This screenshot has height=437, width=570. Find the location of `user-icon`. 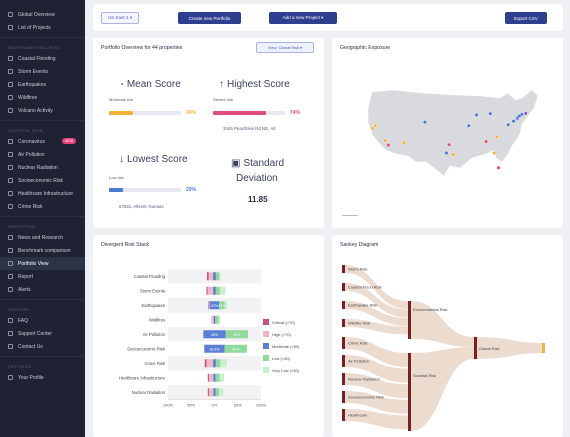

user-icon is located at coordinates (10, 377).